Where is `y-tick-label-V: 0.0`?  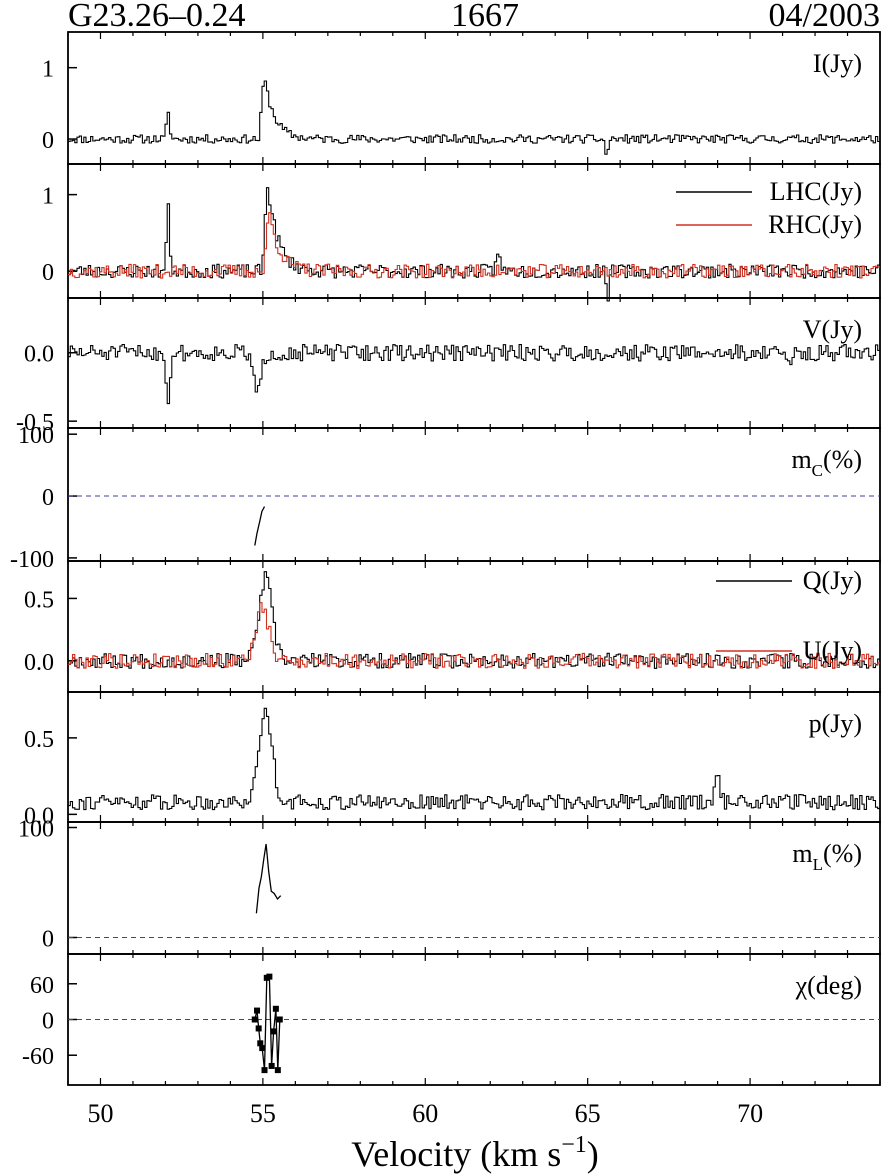
y-tick-label-V: 0.0 is located at coordinates (39, 355).